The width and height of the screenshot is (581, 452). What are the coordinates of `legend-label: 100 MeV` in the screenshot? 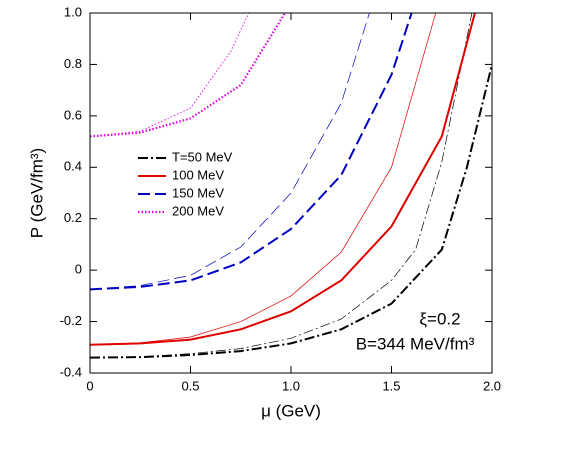 It's located at (198, 174).